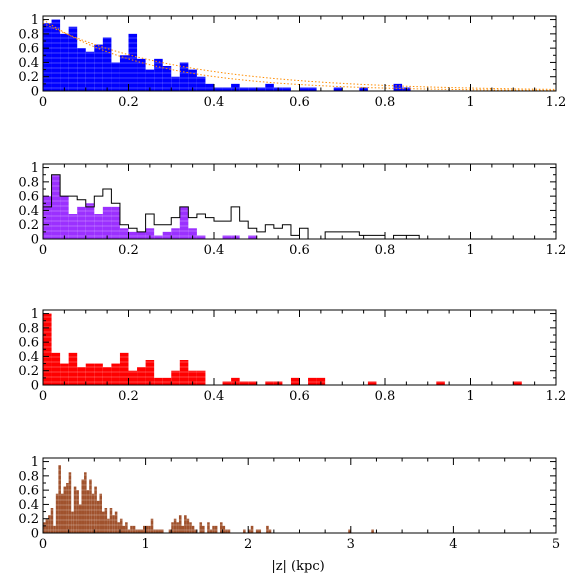 The height and width of the screenshot is (582, 570). I want to click on x-tick-label: 3, so click(351, 544).